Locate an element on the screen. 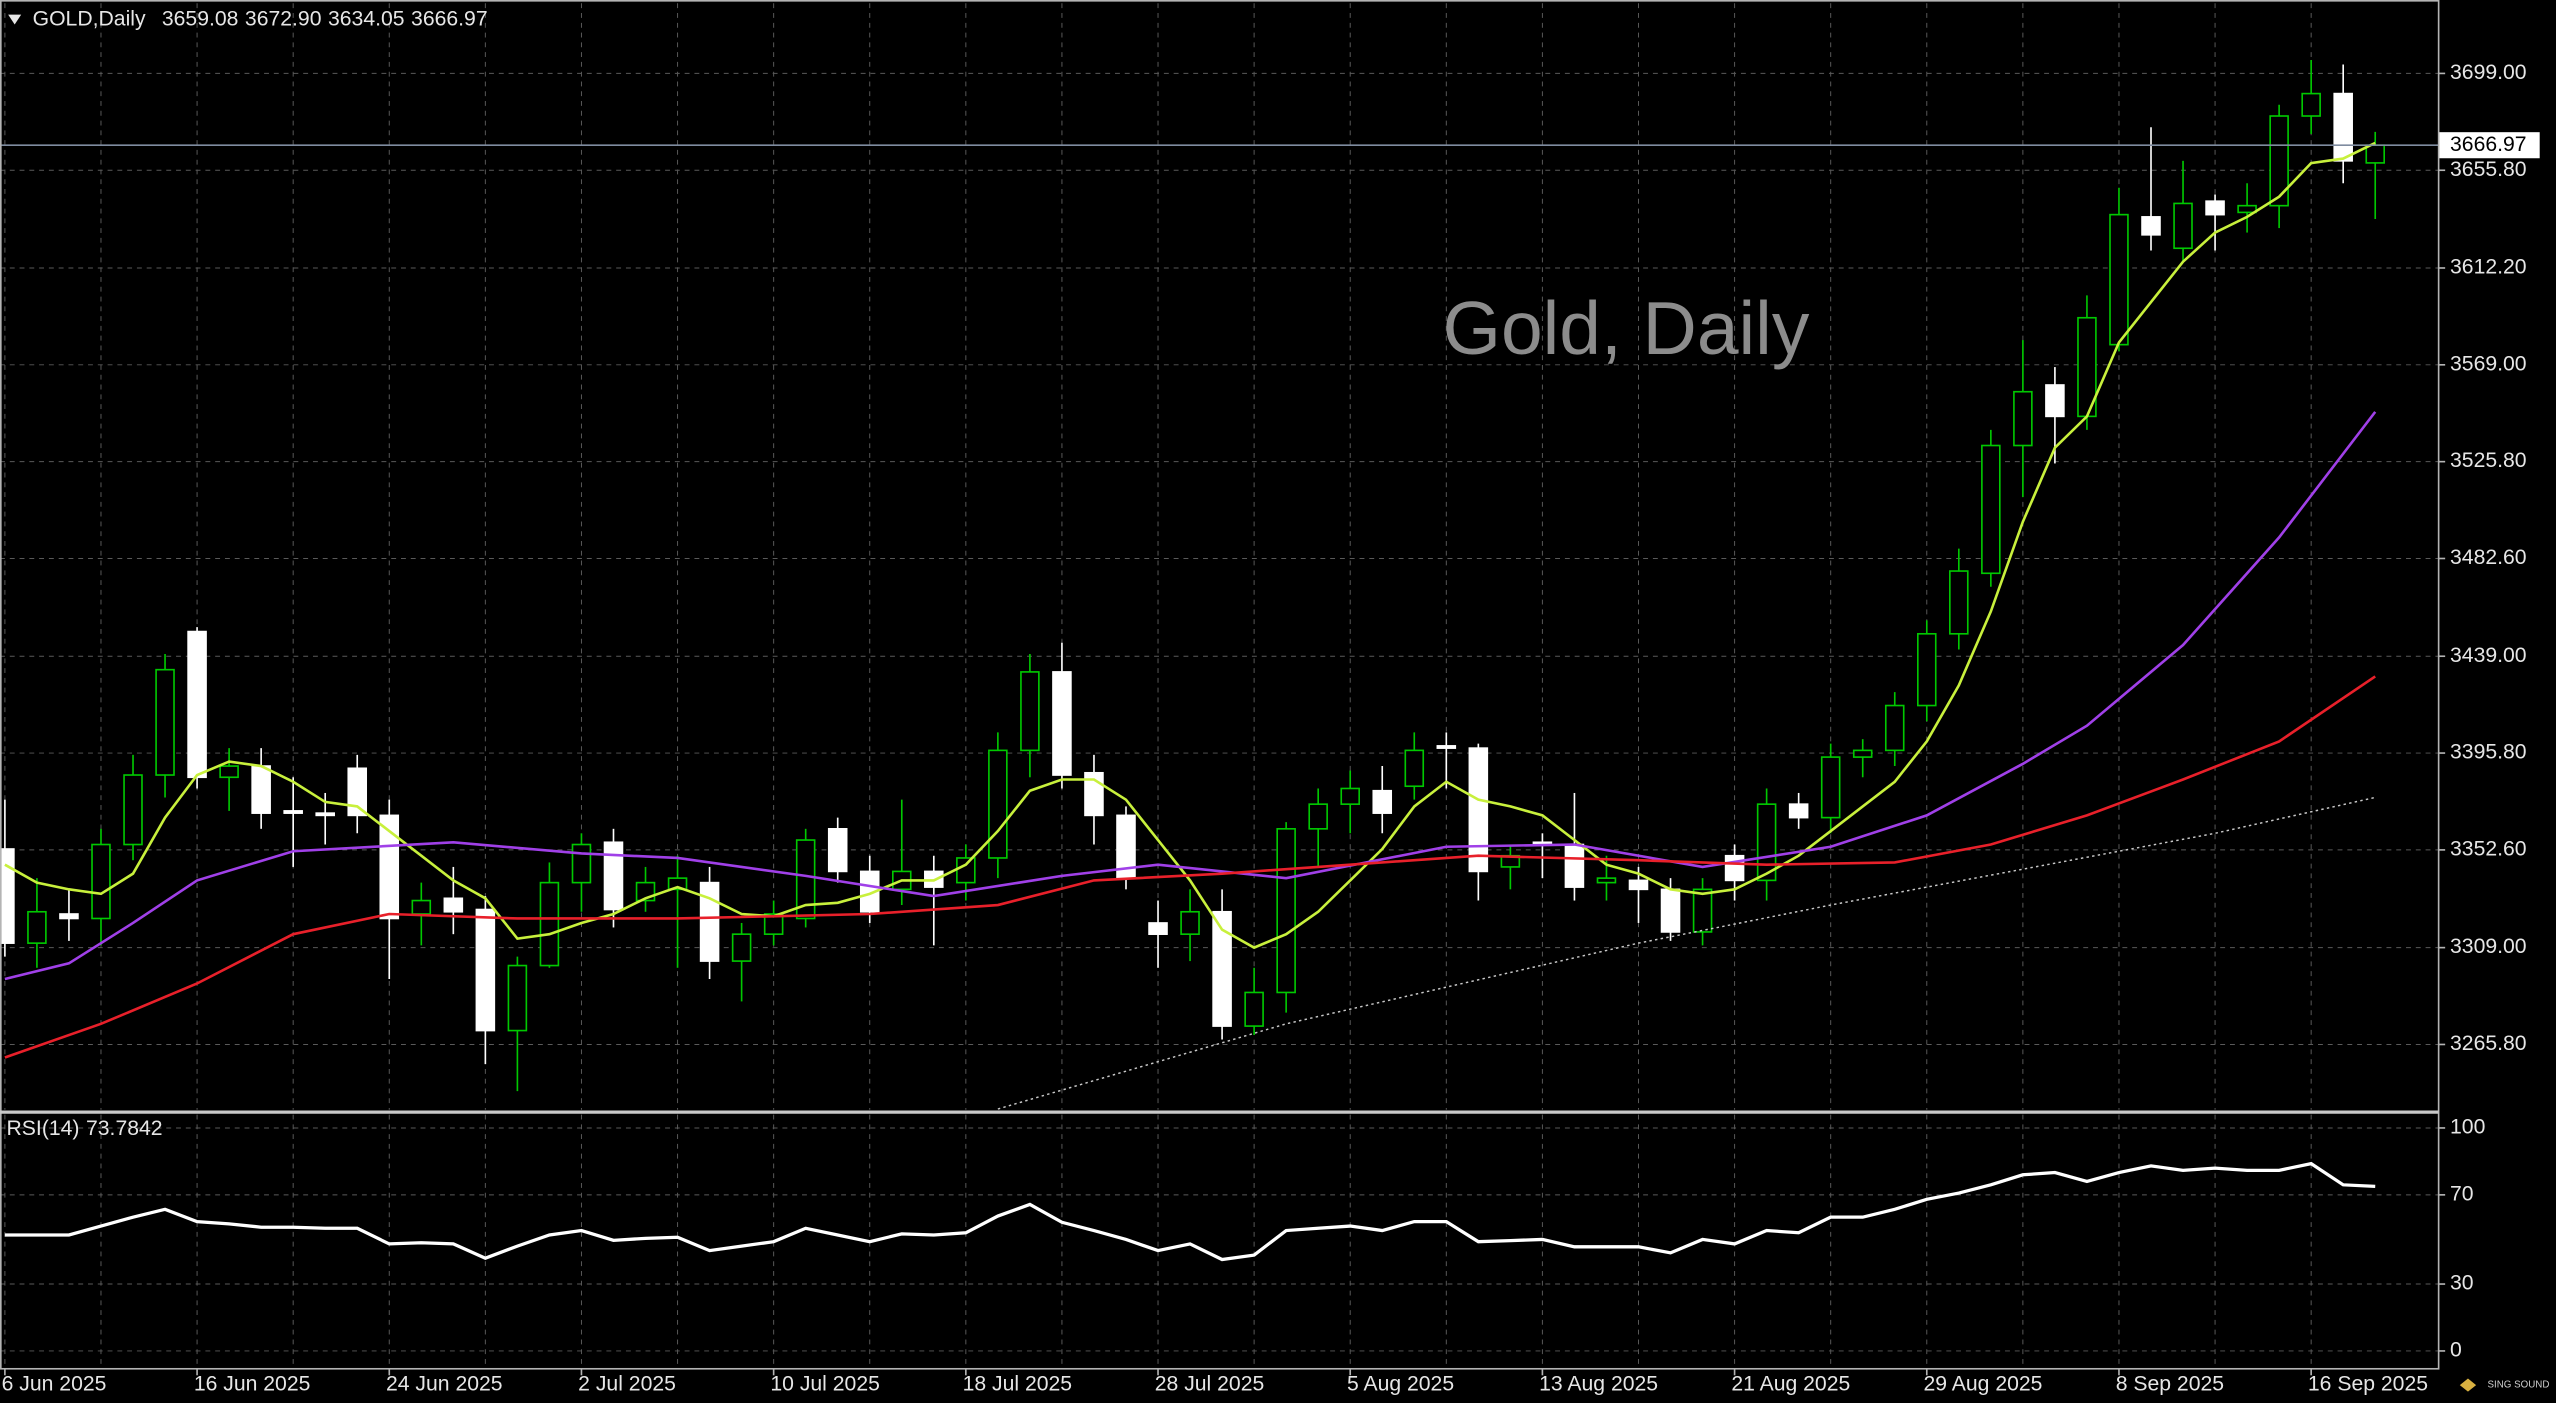  logo-icon is located at coordinates (2468, 1385).